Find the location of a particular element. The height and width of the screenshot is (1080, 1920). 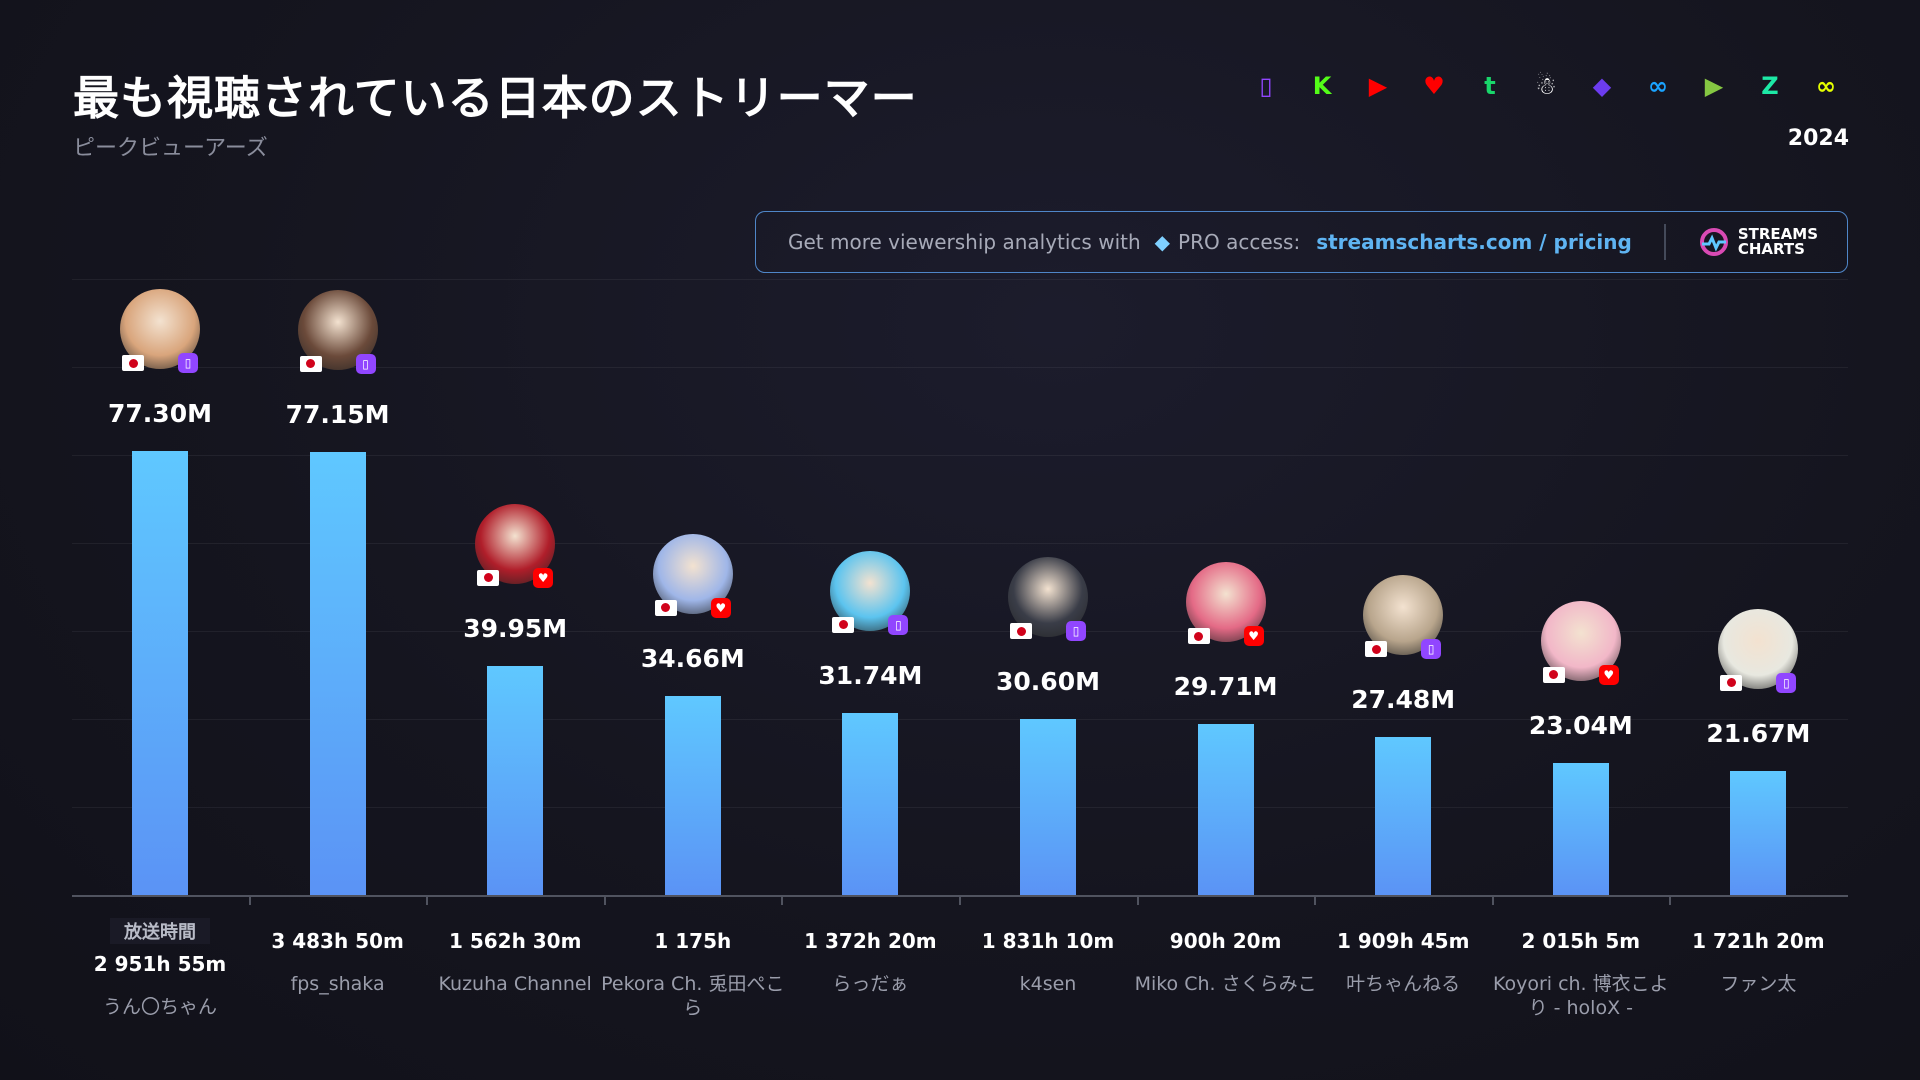

hours-value: 1 721h 20m is located at coordinates (1758, 941).